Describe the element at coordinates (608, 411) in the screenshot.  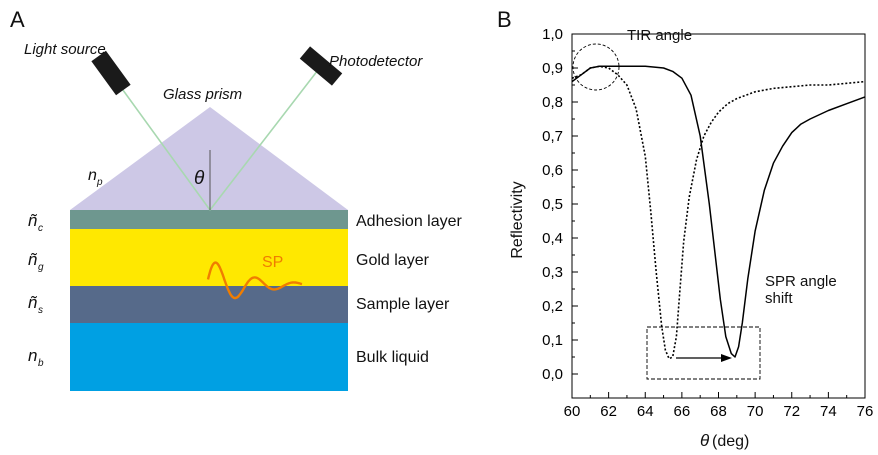
I see `x-tick-label: 62` at that location.